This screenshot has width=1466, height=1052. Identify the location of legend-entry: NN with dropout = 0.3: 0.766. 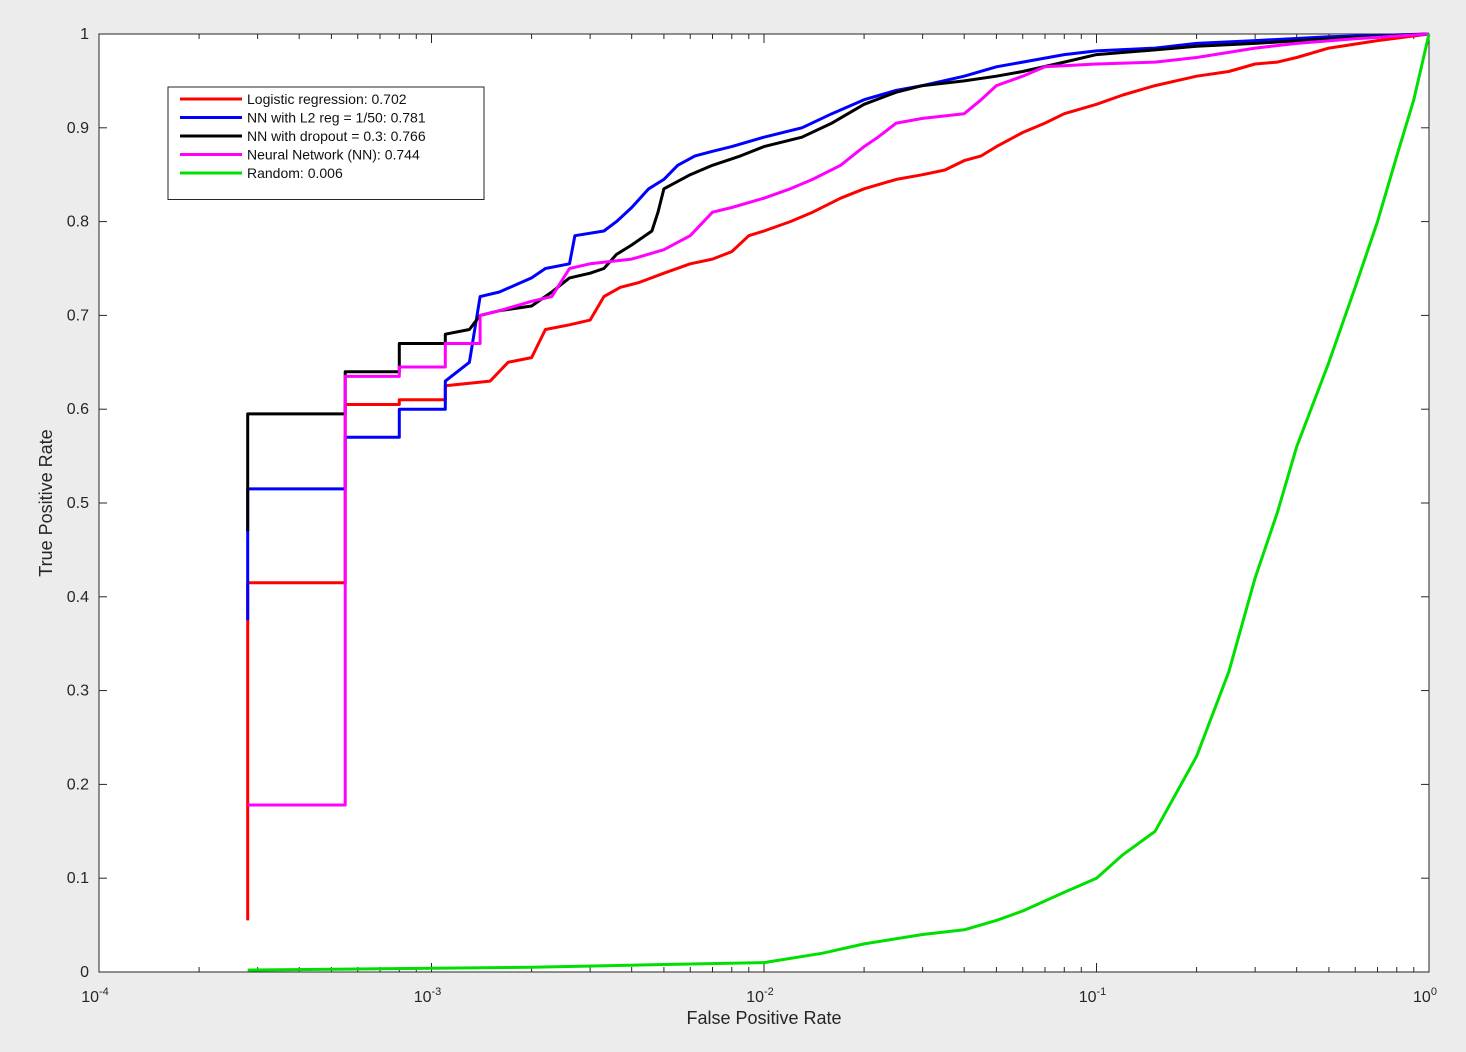
(336, 136).